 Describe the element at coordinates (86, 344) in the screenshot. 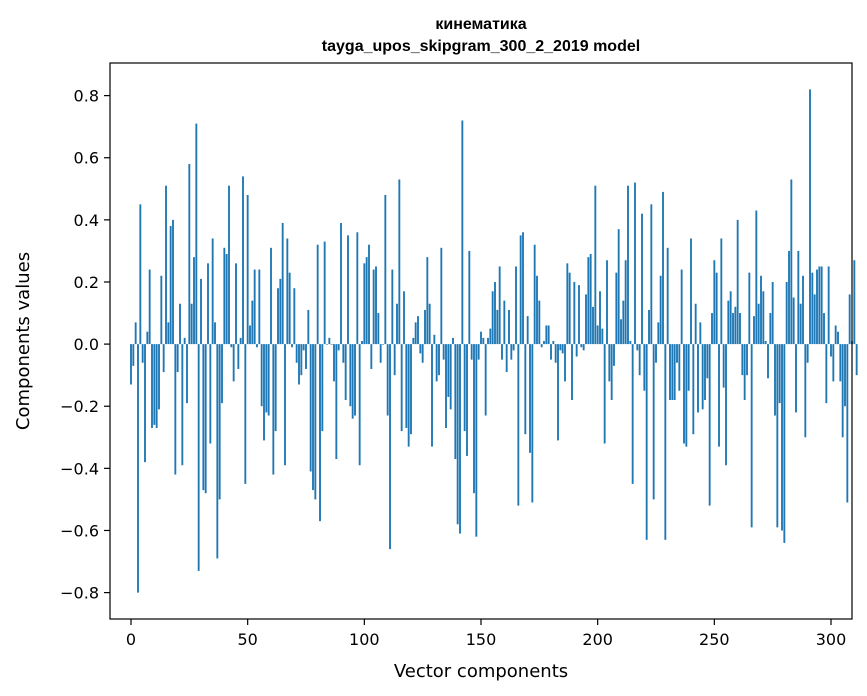

I see `y-tick-label: 0.0` at that location.